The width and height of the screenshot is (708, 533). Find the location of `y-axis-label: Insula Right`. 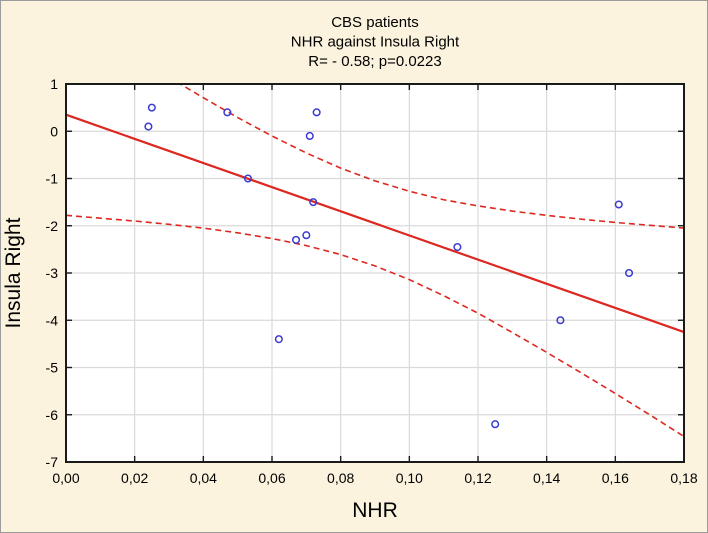

y-axis-label: Insula Right is located at coordinates (13, 272).